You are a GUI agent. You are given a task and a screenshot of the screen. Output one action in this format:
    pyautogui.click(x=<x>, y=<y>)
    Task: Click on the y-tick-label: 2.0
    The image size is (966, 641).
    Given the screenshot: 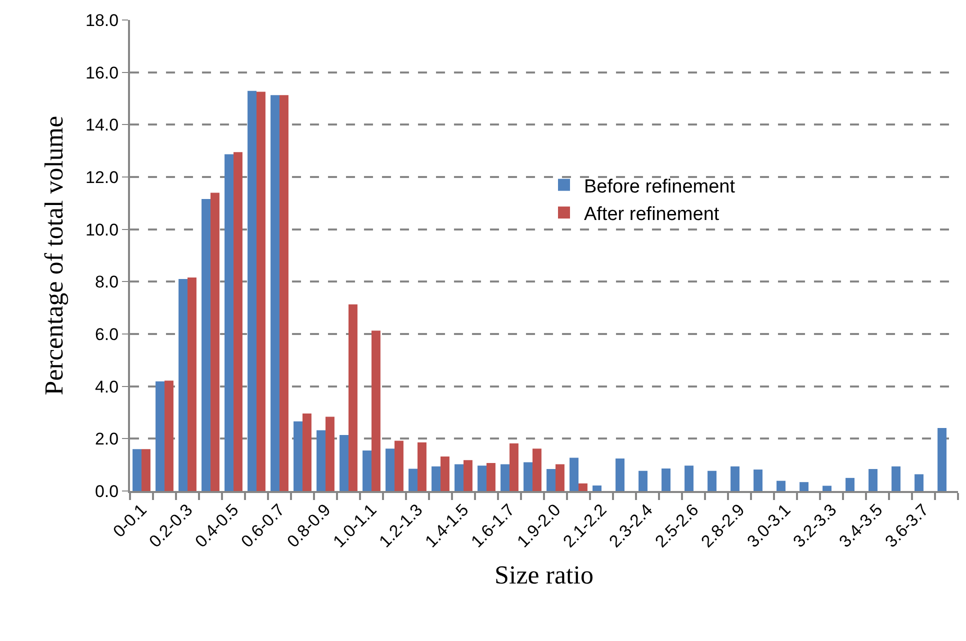 What is the action you would take?
    pyautogui.click(x=106, y=439)
    